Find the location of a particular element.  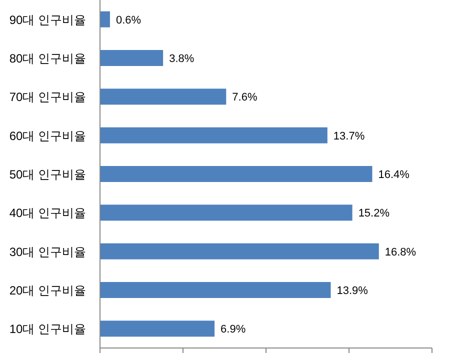

y-tick-label: 10대 인구비율 is located at coordinates (47, 329).